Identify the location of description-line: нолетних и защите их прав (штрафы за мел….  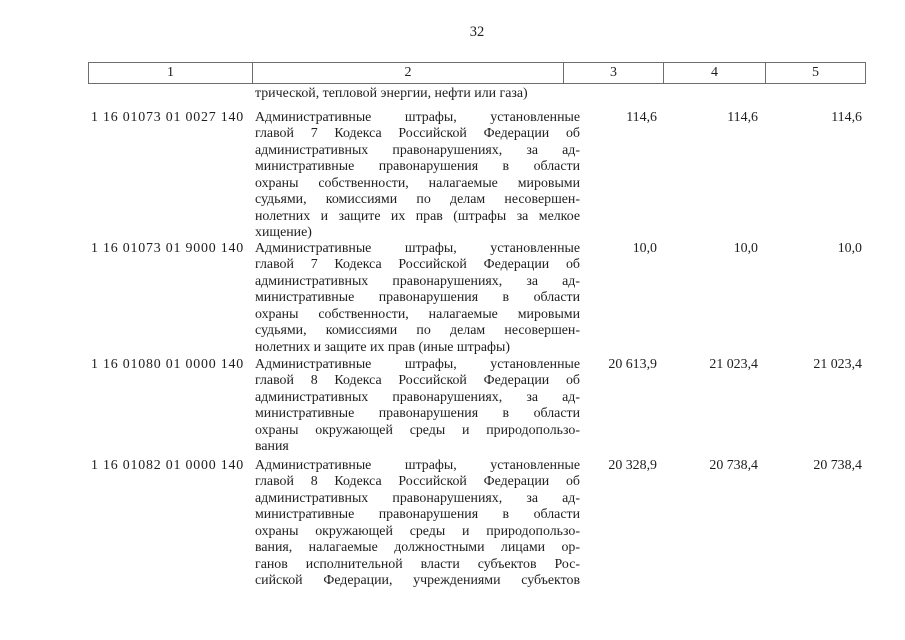
(417, 216).